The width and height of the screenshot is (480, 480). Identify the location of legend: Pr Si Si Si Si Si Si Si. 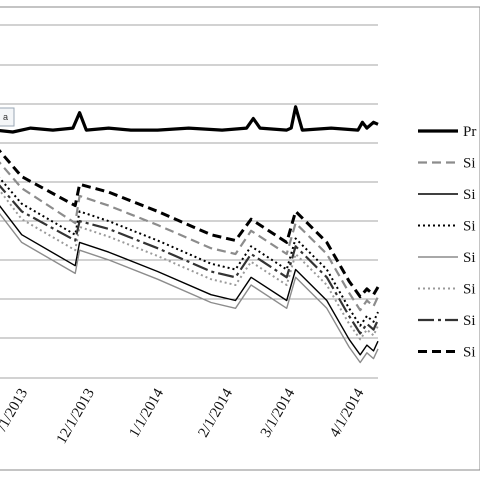
(447, 242).